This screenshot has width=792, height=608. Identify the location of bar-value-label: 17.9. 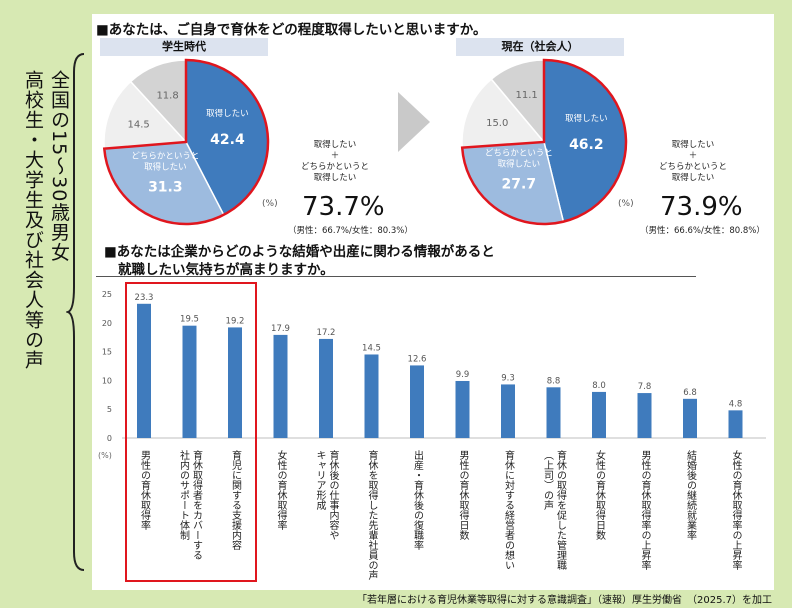
(280, 329).